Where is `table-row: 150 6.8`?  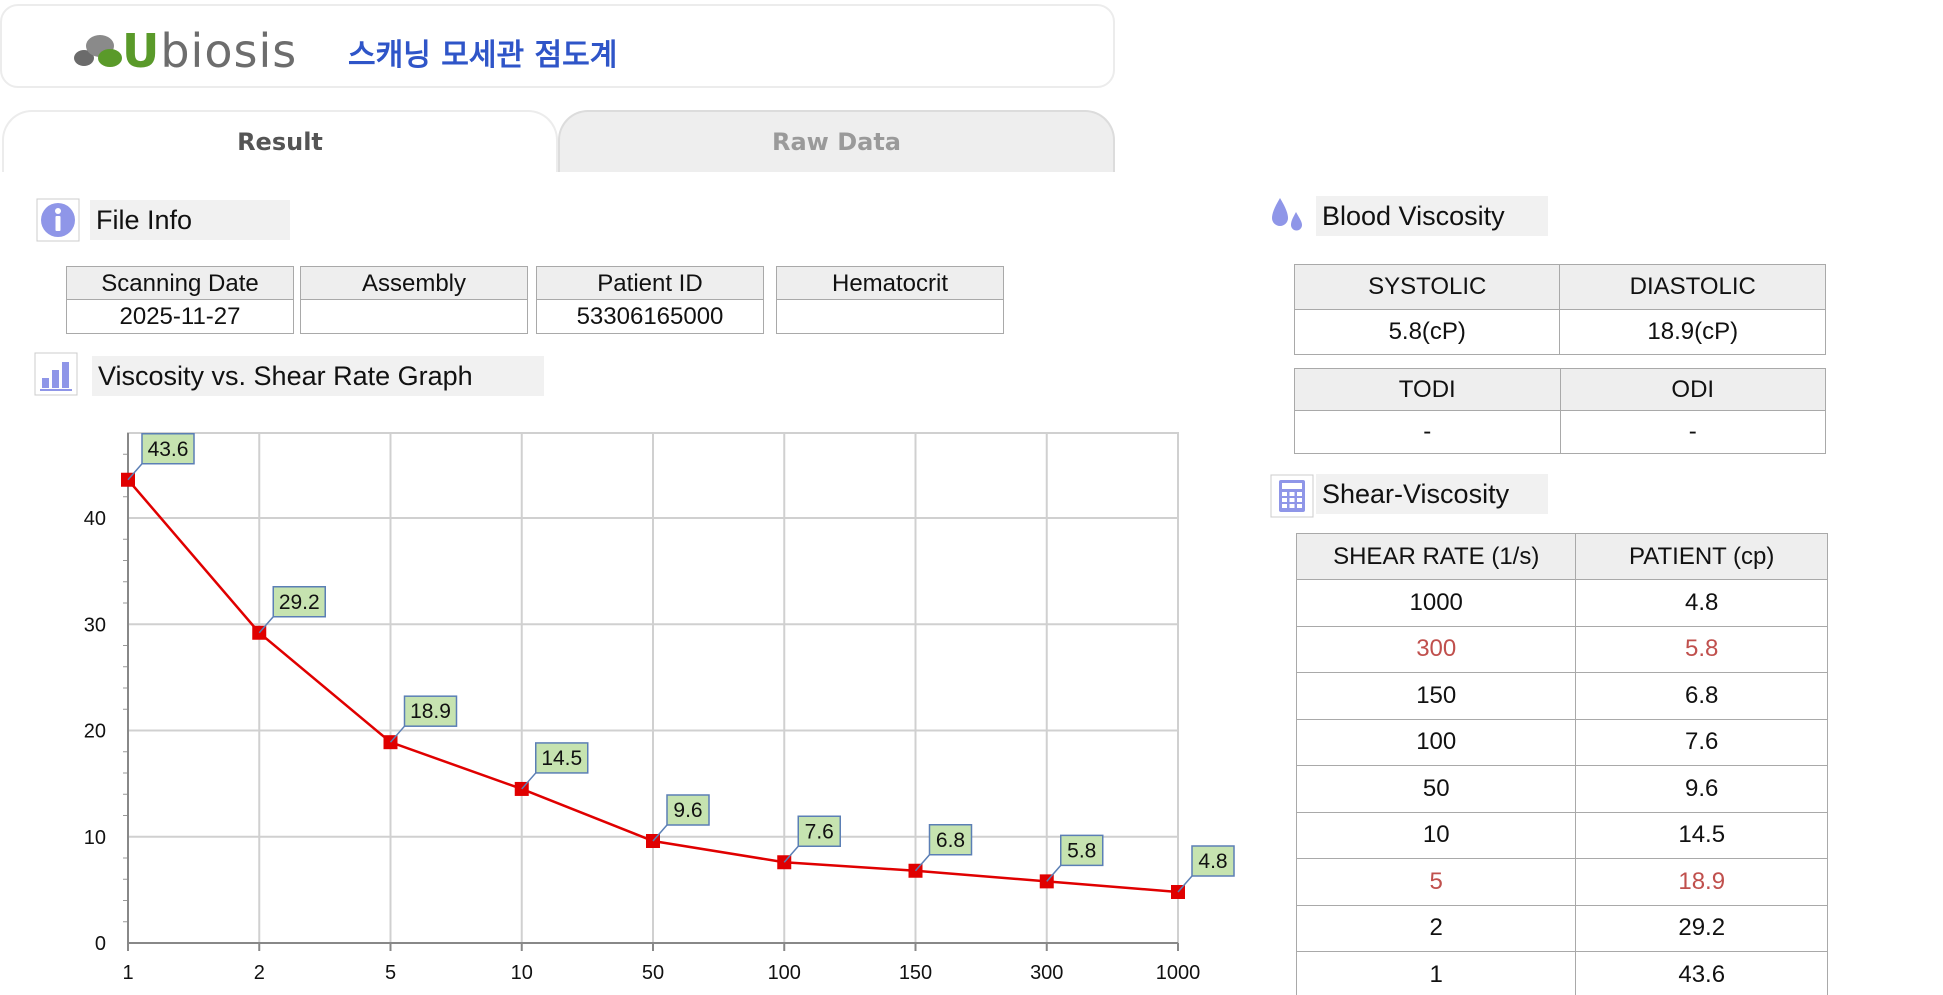
table-row: 150 6.8 is located at coordinates (1561, 696).